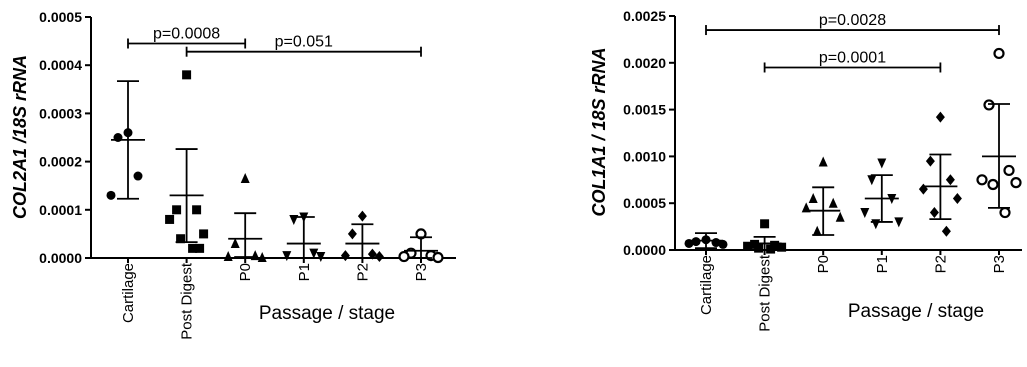  Describe the element at coordinates (186, 34) in the screenshot. I see `p-value-label: p=0.0008` at that location.